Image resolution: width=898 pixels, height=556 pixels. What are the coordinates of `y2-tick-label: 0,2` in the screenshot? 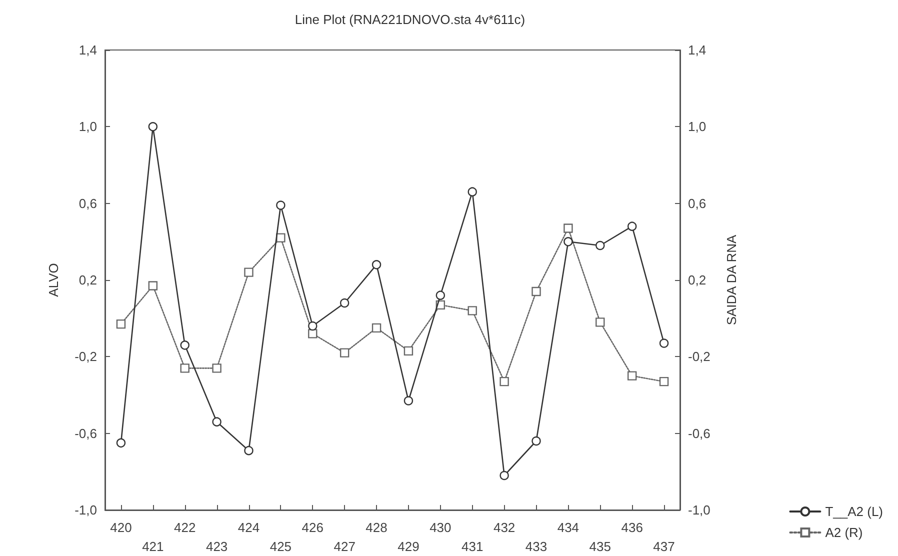 It's located at (697, 280).